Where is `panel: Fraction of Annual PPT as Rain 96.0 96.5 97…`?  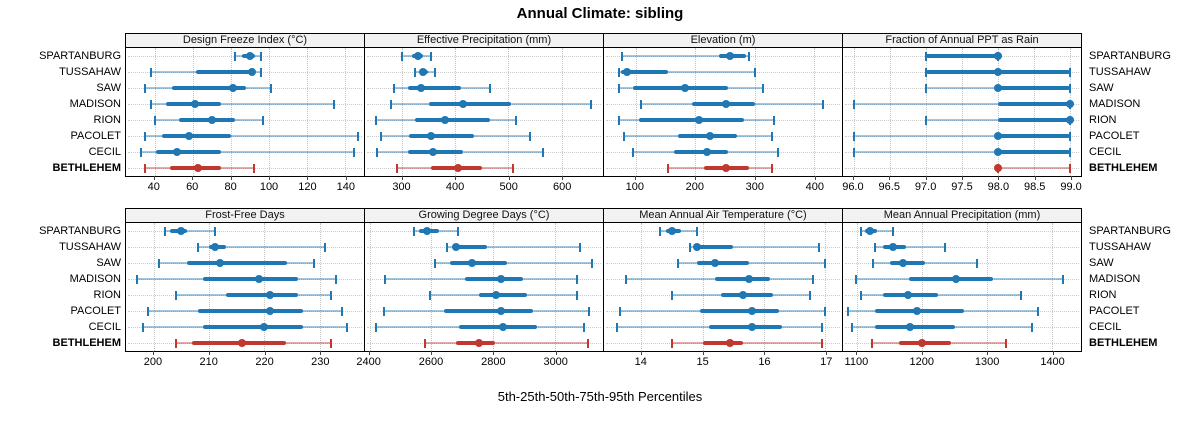 panel: Fraction of Annual PPT as Rain 96.0 96.5 97… is located at coordinates (962, 113).